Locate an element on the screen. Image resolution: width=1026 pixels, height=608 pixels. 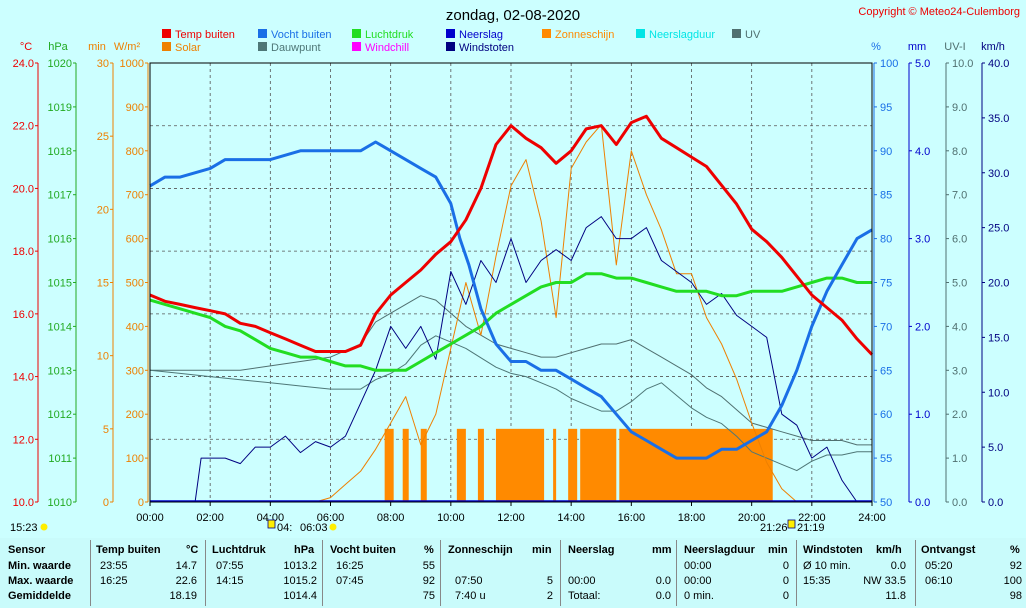
axis-tick-label: 60 is located at coordinates (886, 415).